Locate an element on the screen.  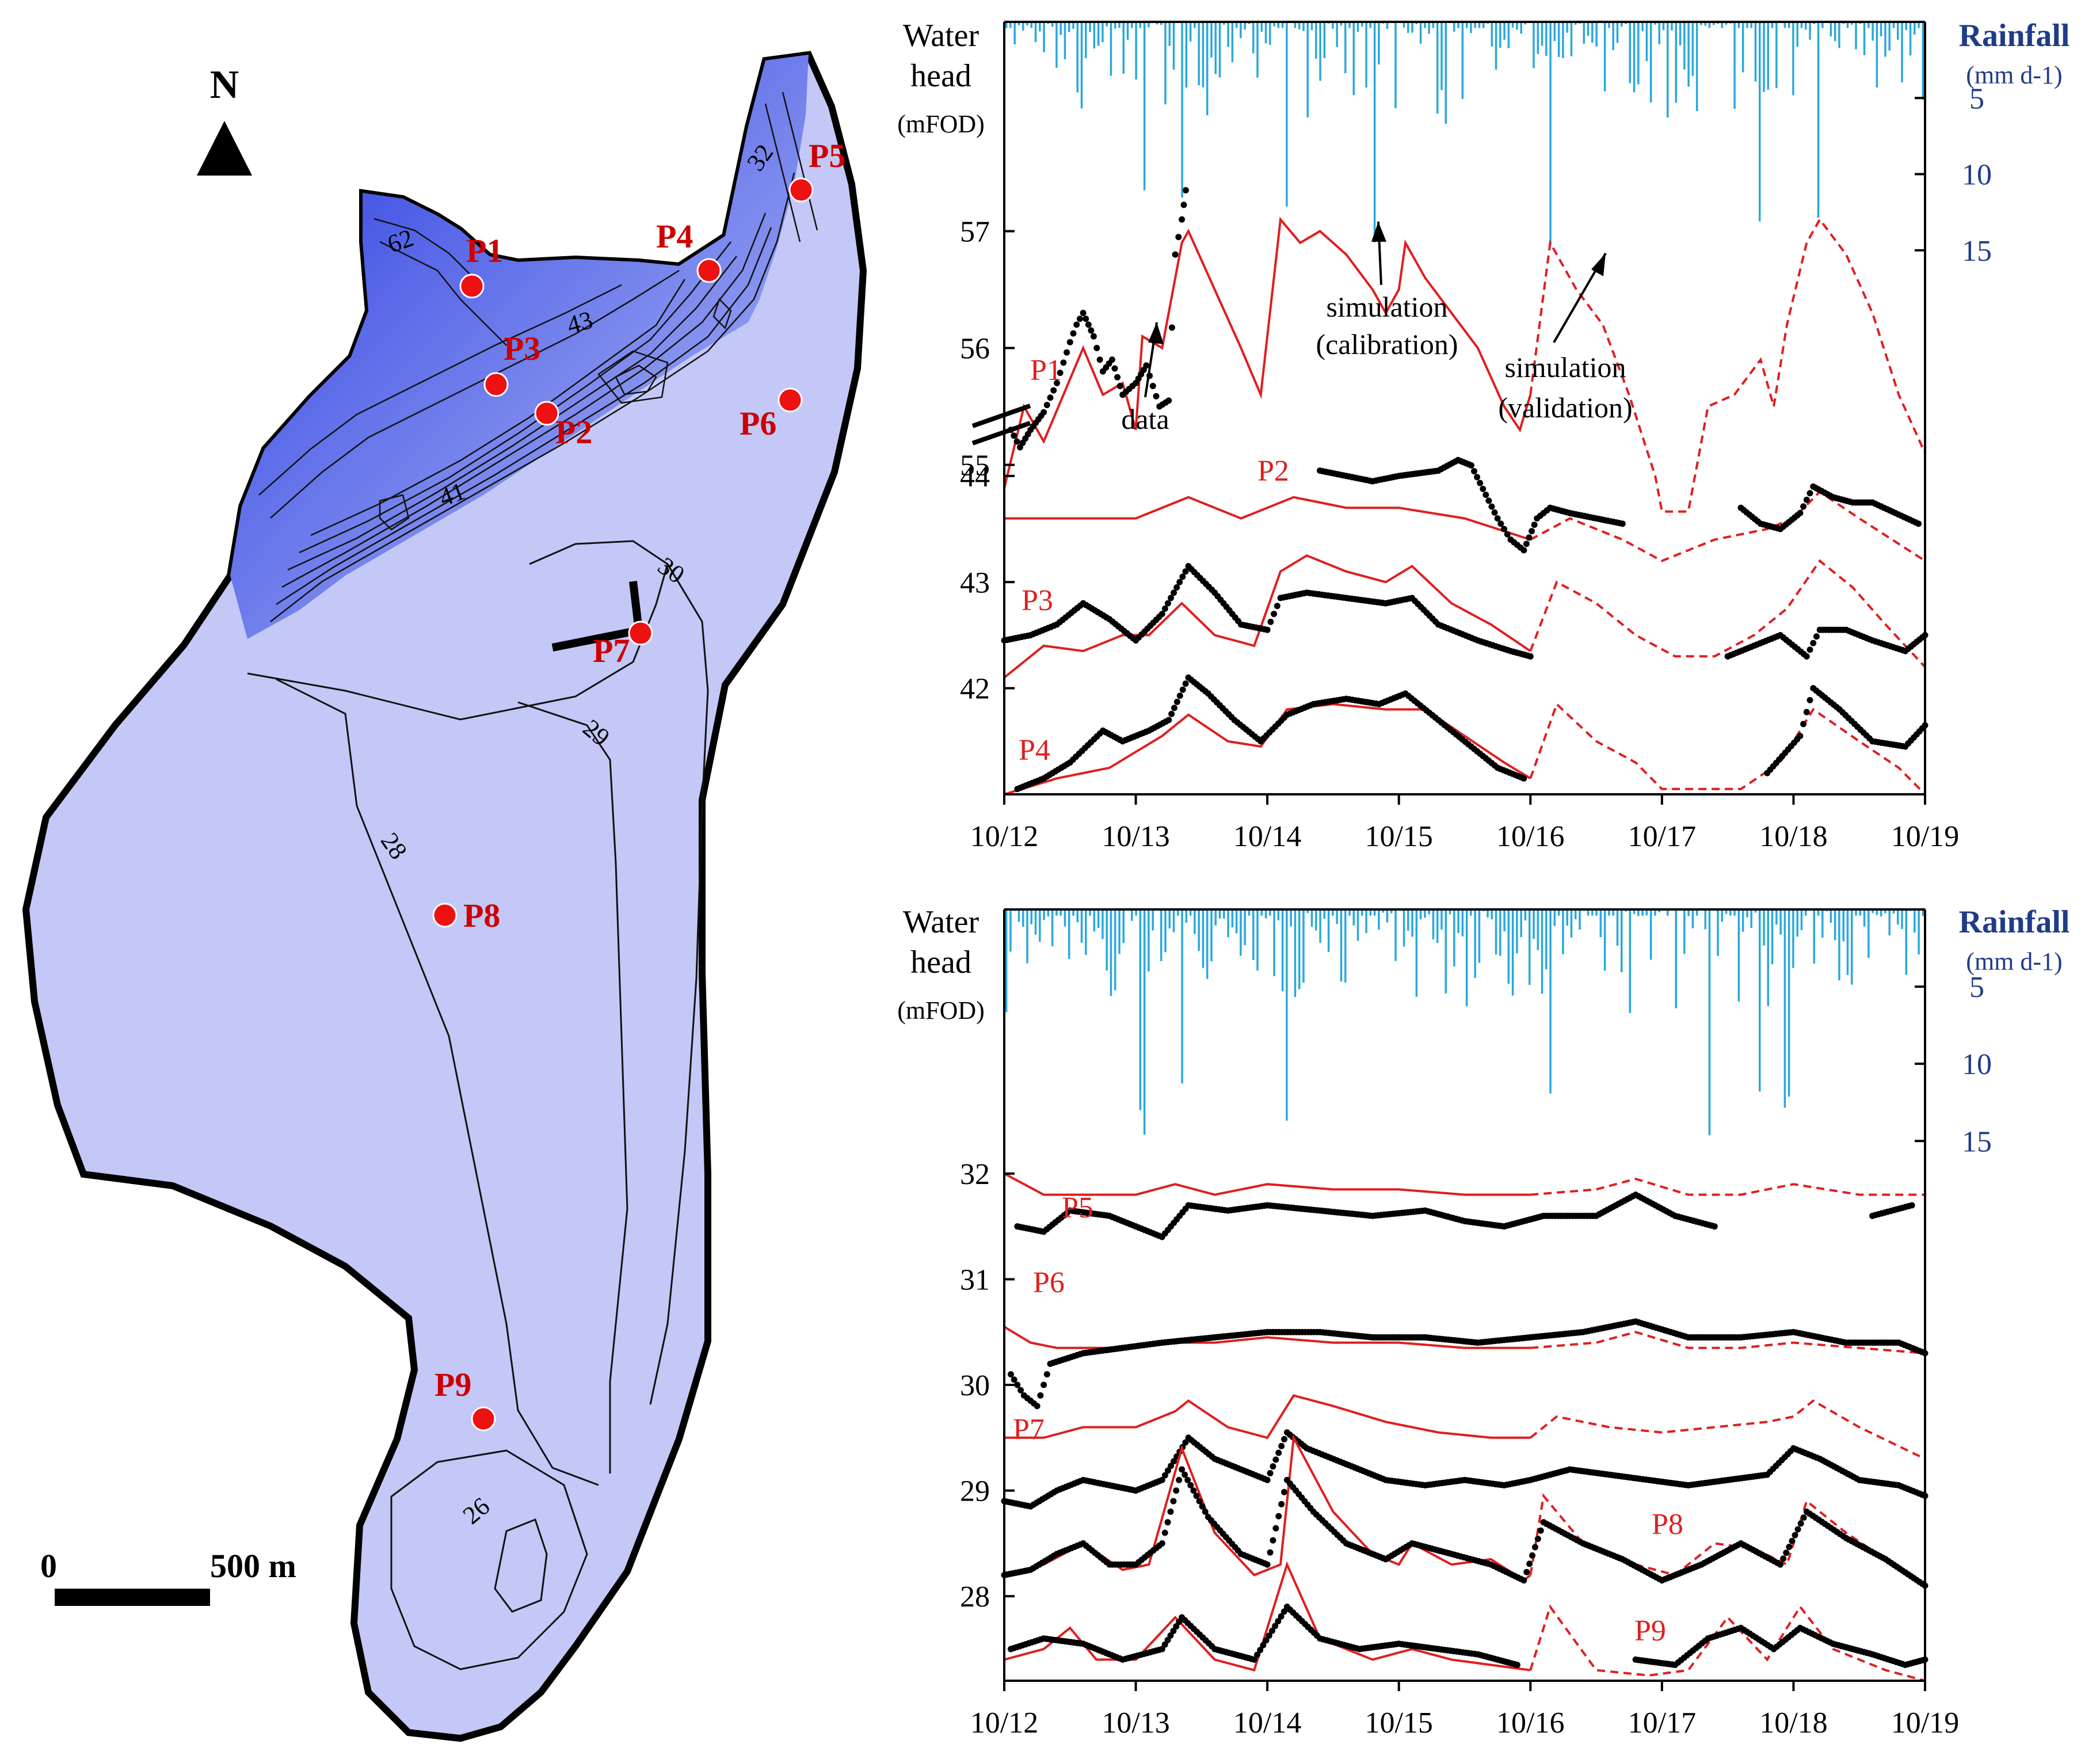
series-p7-calibration-line is located at coordinates (1267, 1417).